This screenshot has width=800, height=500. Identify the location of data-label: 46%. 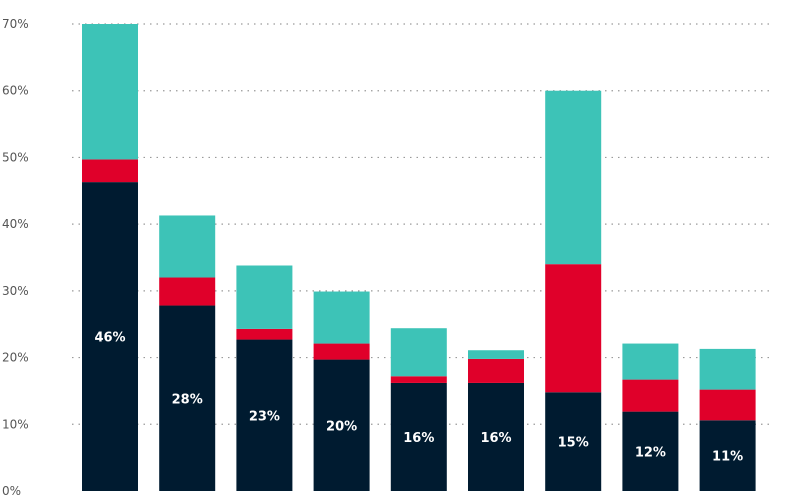
(109, 338).